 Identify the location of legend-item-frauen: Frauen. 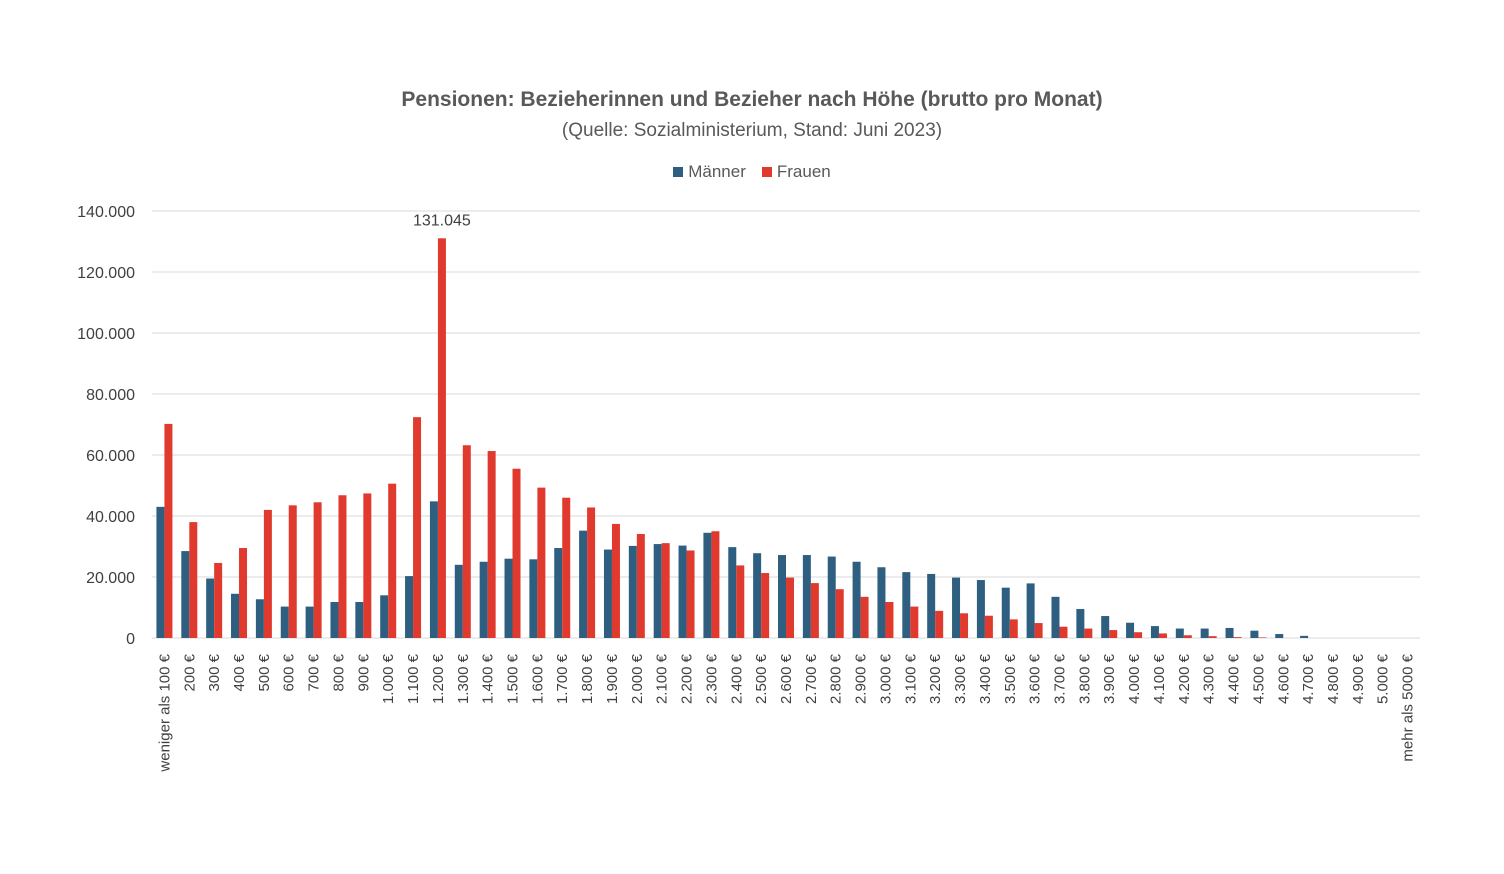
(796, 172).